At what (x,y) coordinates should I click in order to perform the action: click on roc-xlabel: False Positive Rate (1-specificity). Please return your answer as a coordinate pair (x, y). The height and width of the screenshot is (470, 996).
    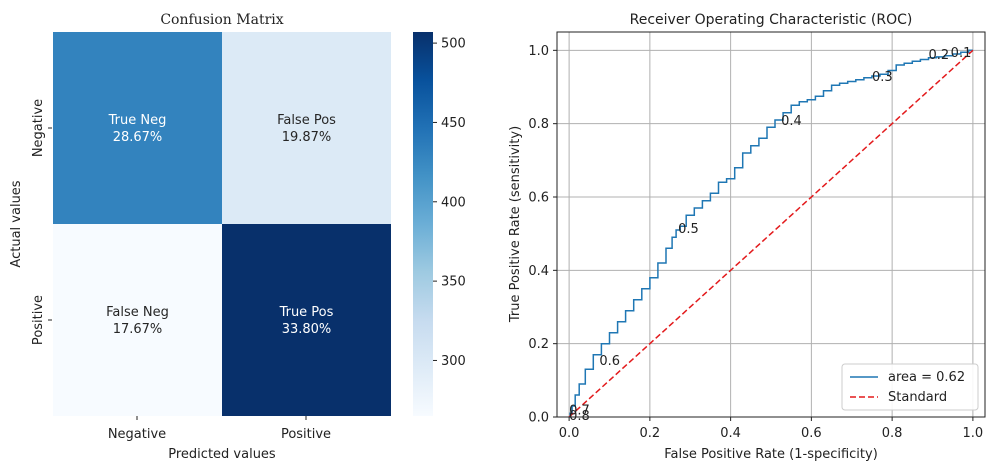
    Looking at the image, I should click on (771, 454).